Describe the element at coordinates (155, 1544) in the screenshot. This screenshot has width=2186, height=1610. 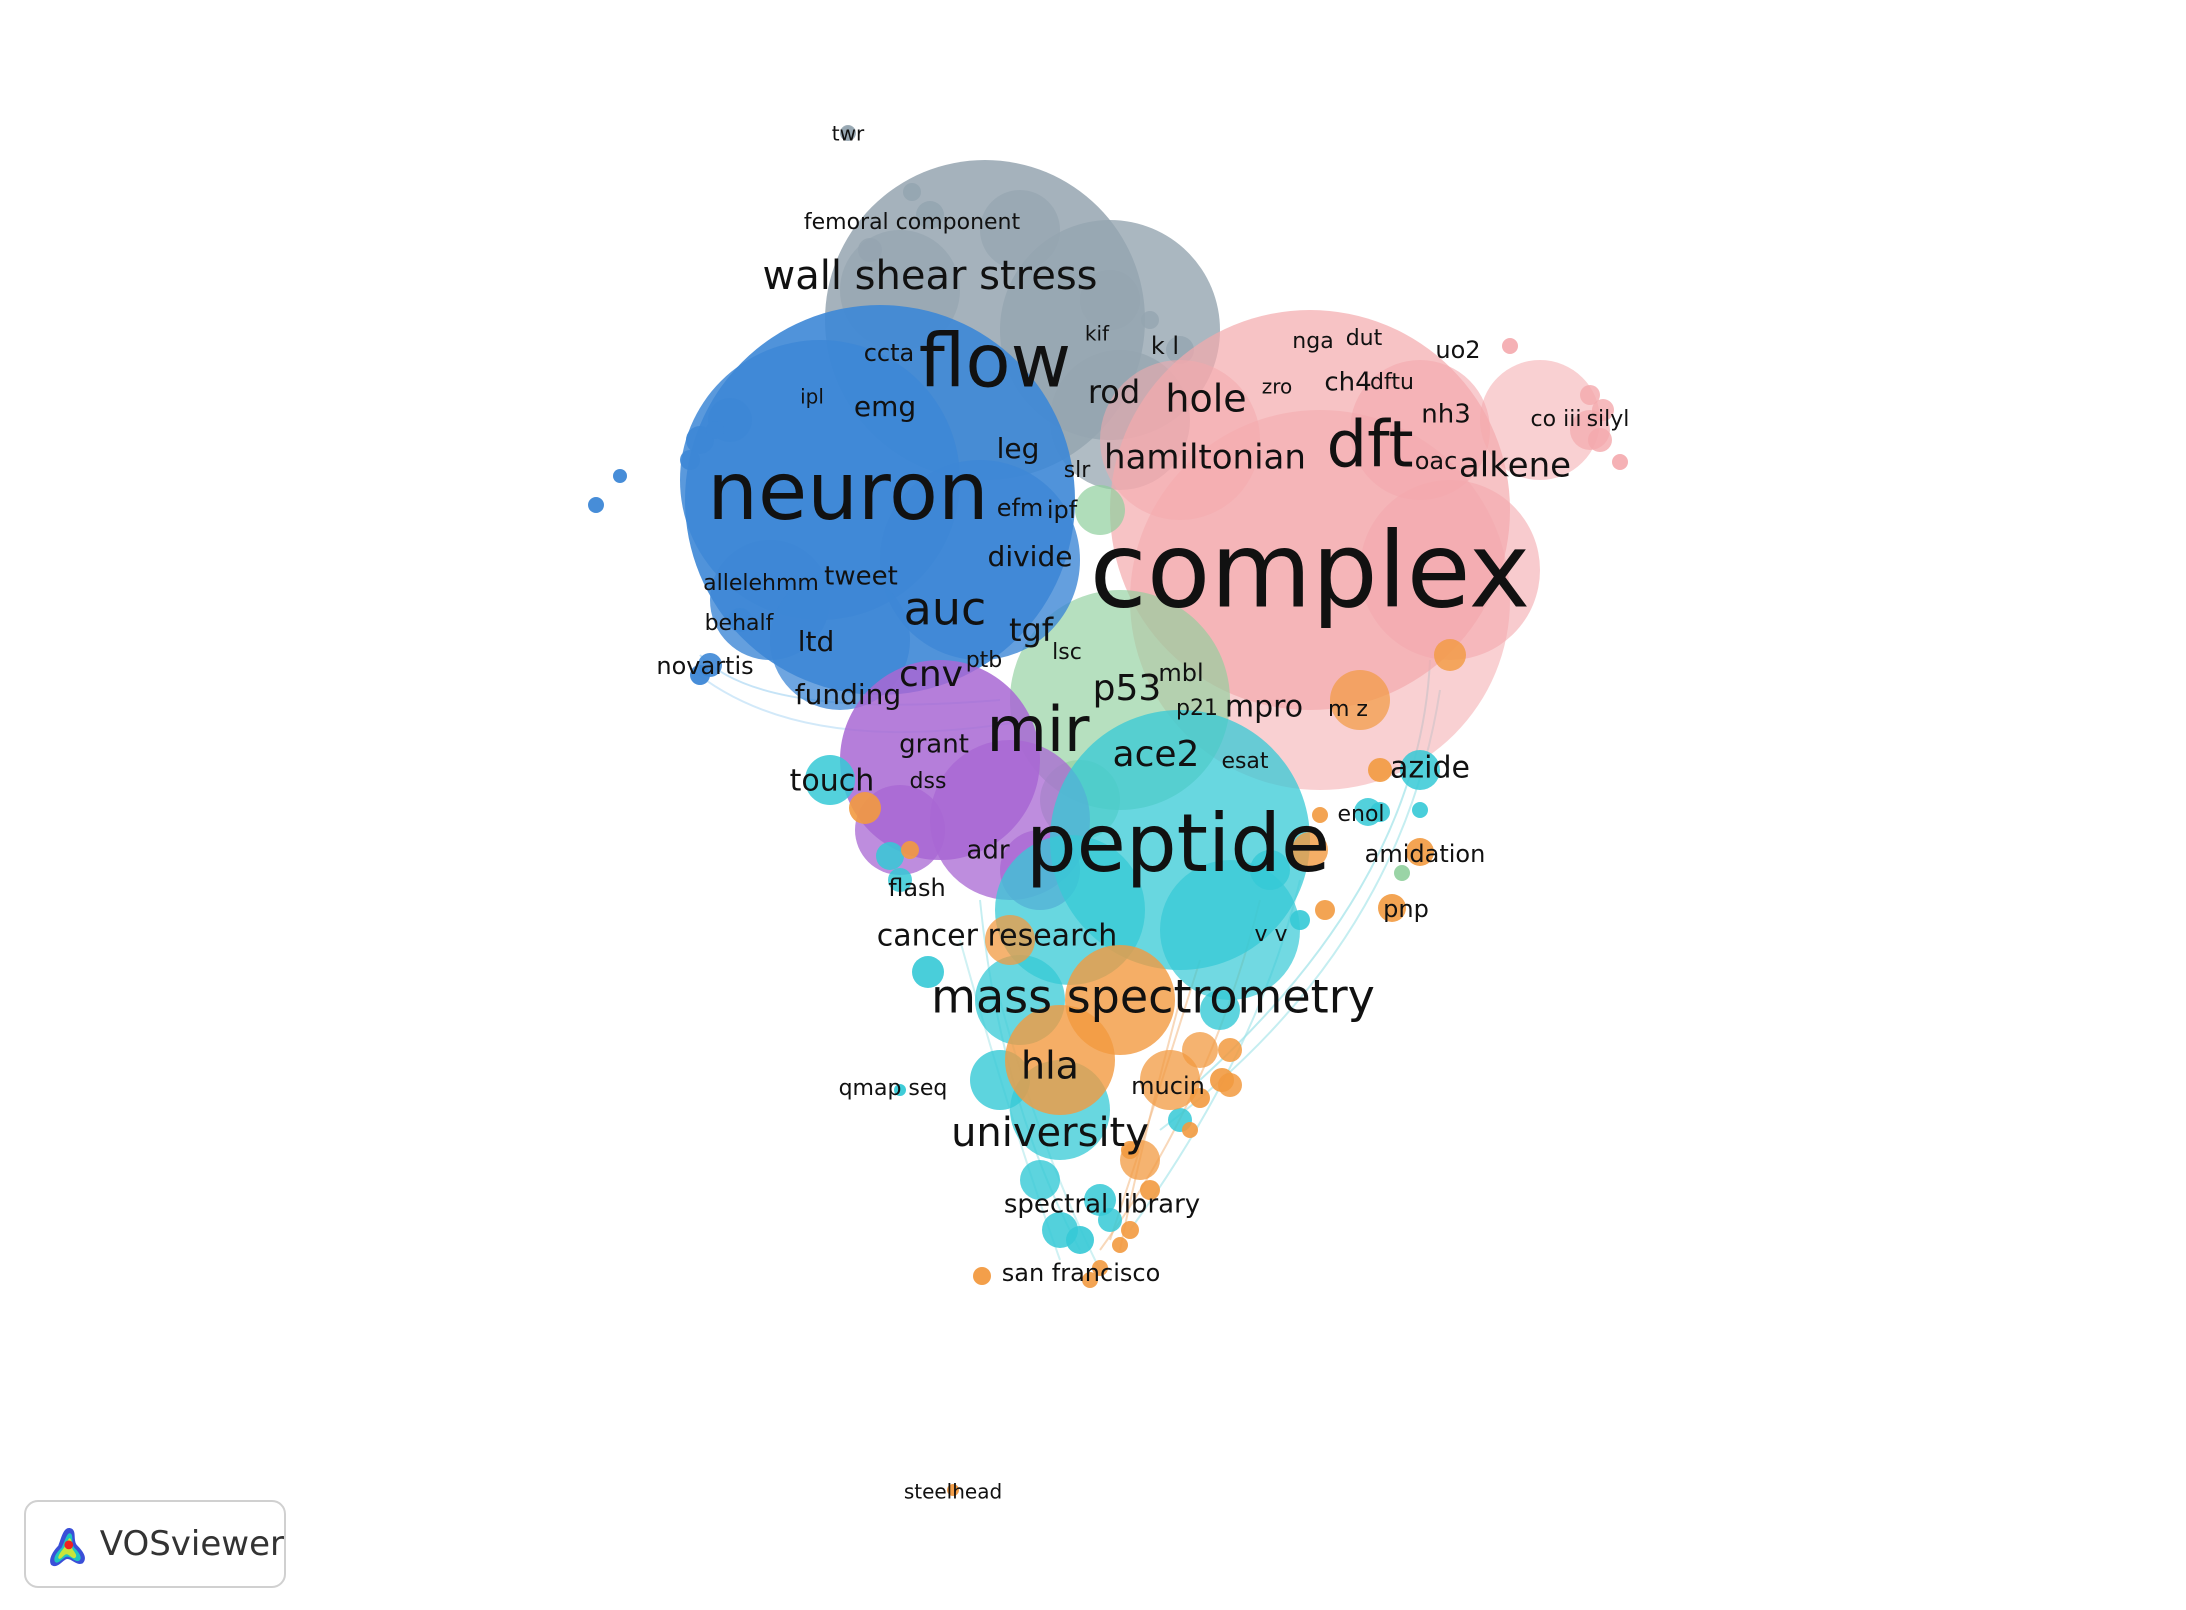
I see `vosviewer-badge: VOSviewer` at that location.